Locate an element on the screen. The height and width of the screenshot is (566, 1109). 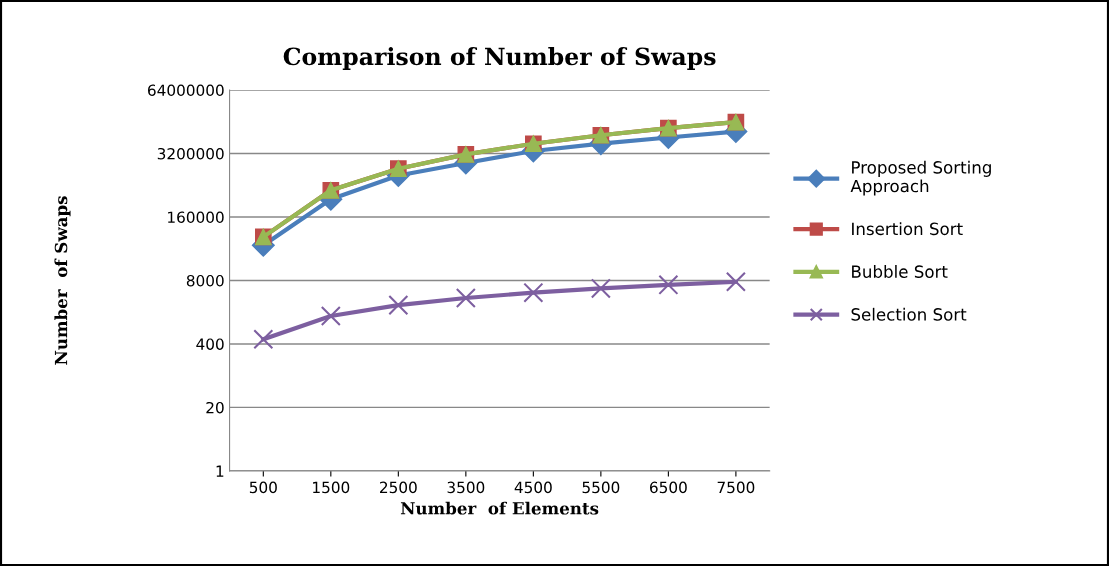
y-tick-label: 3200000 is located at coordinates (190, 153).